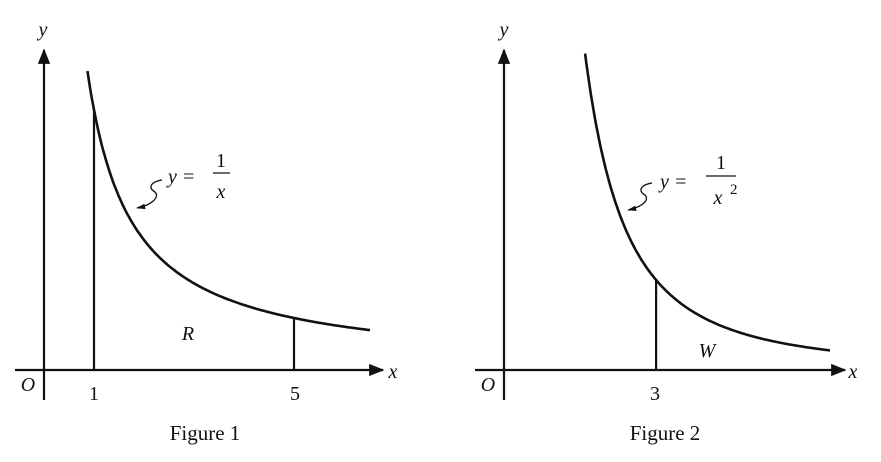 Image resolution: width=881 pixels, height=462 pixels. Describe the element at coordinates (734, 190) in the screenshot. I see `equation-exponent: 2` at that location.